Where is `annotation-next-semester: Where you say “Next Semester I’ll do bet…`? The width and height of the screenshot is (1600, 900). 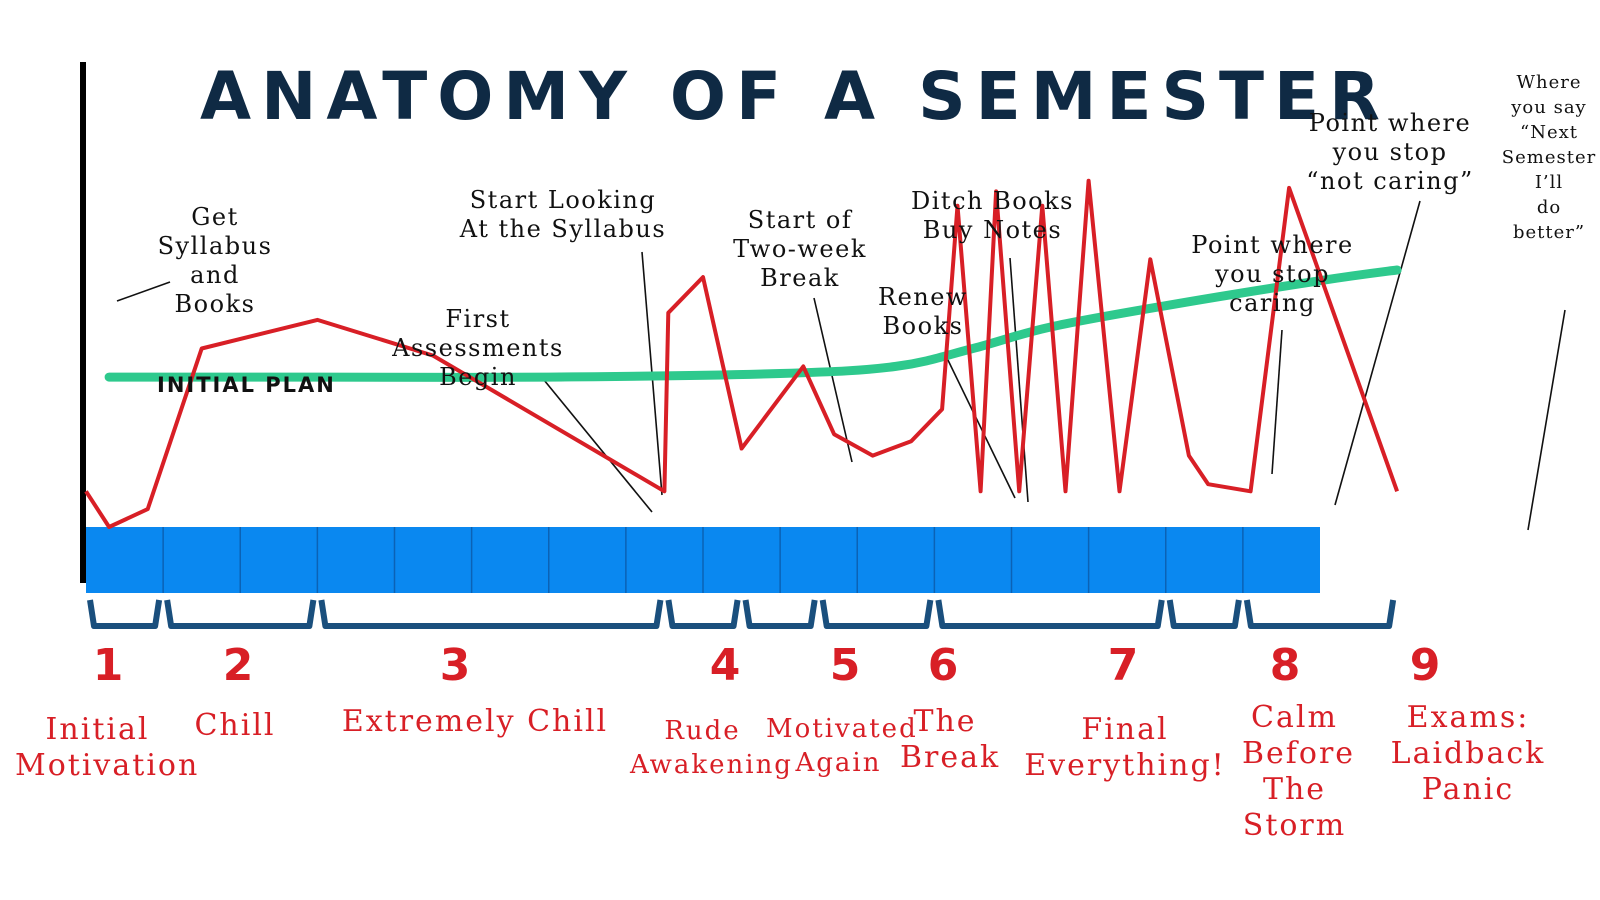 annotation-next-semester: Where you say “Next Semester I’ll do bet… is located at coordinates (1549, 157).